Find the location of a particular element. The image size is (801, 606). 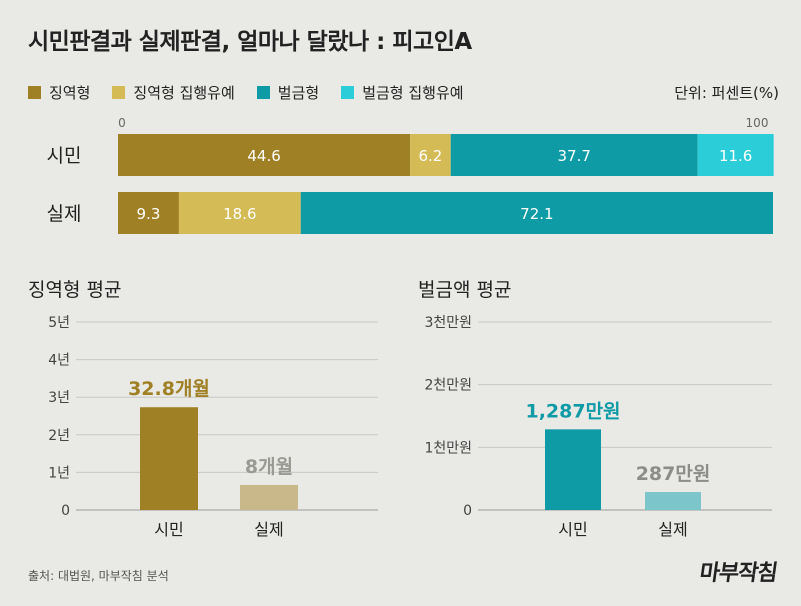

x-tick-label: 100 is located at coordinates (757, 123).